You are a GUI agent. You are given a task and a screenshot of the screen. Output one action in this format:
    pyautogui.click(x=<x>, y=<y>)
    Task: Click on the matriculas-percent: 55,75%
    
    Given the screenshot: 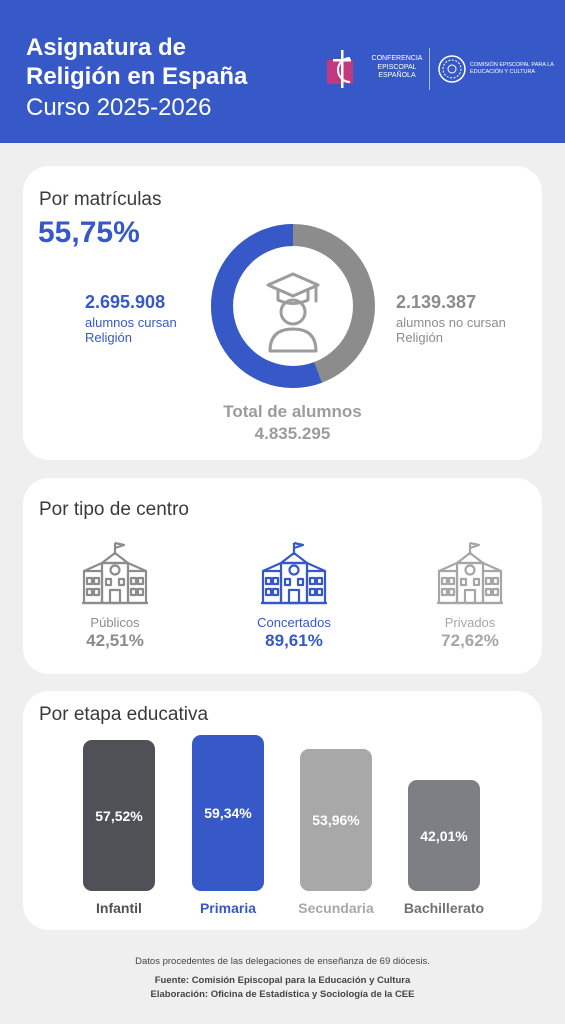 What is the action you would take?
    pyautogui.click(x=89, y=232)
    